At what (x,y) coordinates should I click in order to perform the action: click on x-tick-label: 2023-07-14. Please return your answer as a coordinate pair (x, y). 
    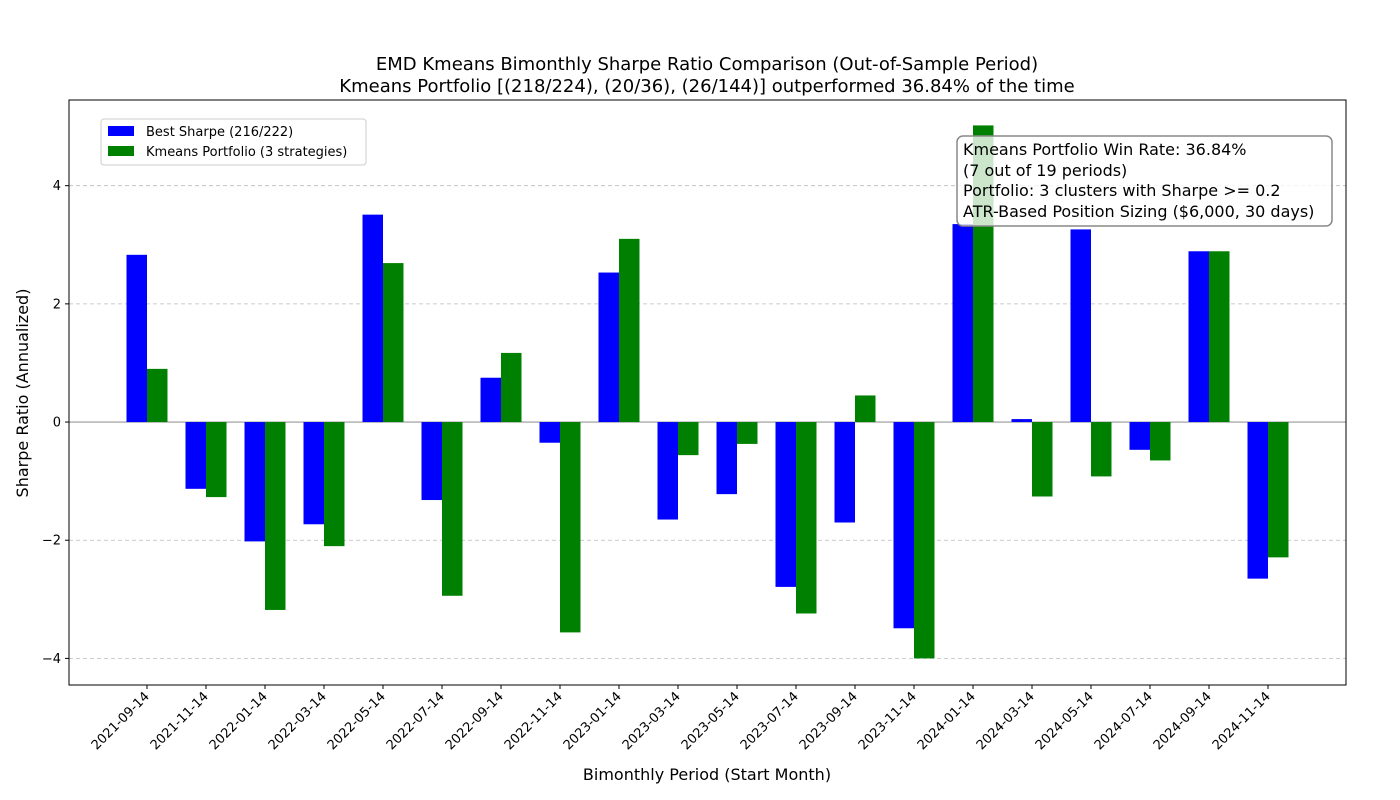
    Looking at the image, I should click on (770, 721).